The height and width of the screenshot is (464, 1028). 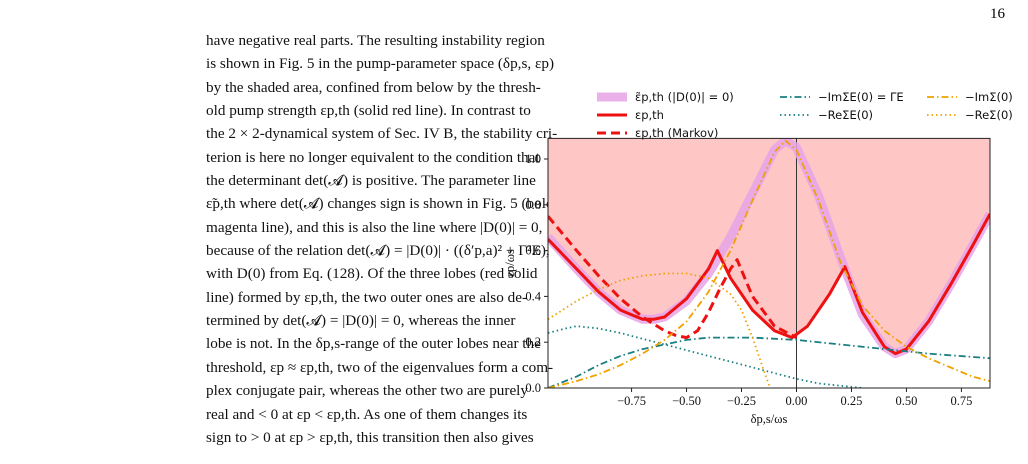 I want to click on legend-label: −ReΣ(0), so click(x=989, y=115).